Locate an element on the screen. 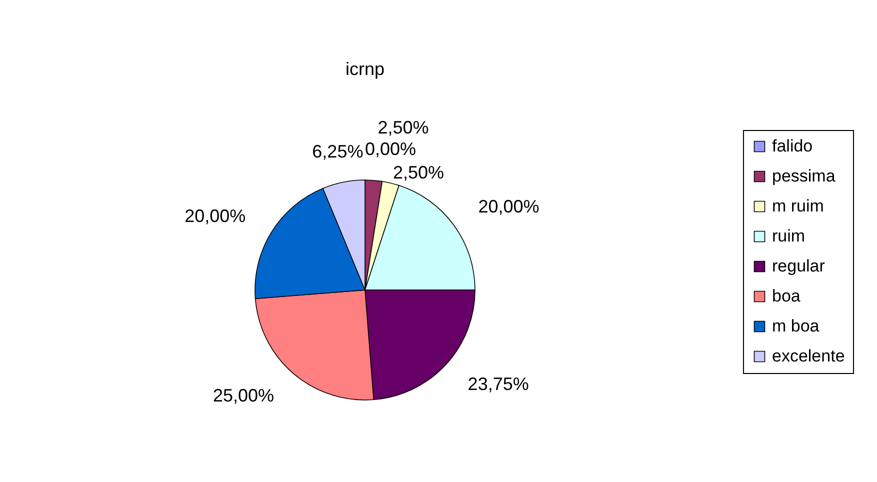 The height and width of the screenshot is (482, 877). legend-label: excelente is located at coordinates (808, 356).